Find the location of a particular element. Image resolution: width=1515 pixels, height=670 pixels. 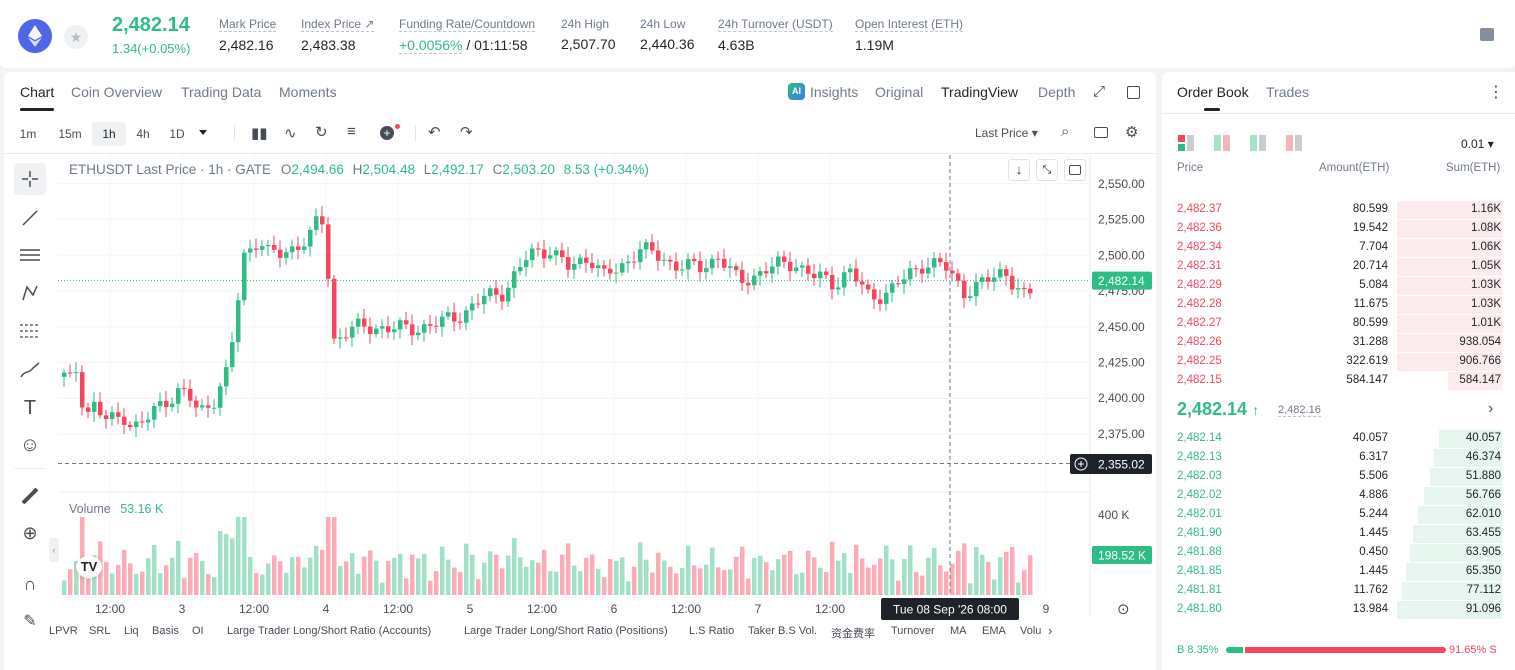

tab-chart: Chart is located at coordinates (37, 92).